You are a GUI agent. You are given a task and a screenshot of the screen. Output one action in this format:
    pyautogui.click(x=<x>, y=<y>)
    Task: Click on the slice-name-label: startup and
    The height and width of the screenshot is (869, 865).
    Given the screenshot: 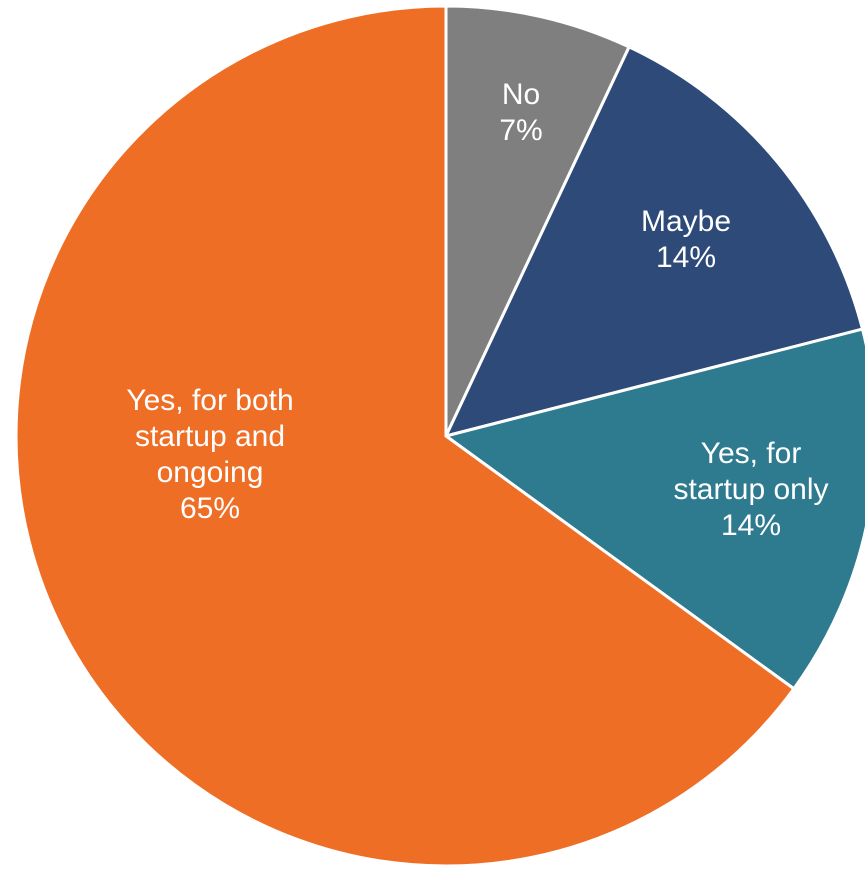 What is the action you would take?
    pyautogui.click(x=210, y=436)
    